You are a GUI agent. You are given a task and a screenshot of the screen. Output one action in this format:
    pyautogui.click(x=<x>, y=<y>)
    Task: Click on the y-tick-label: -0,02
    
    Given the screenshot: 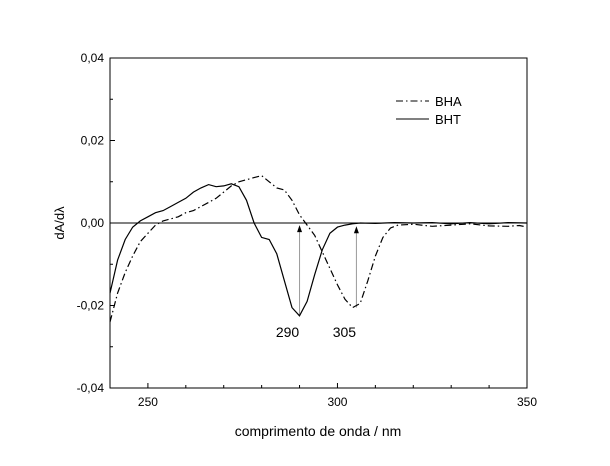 What is the action you would take?
    pyautogui.click(x=91, y=306)
    